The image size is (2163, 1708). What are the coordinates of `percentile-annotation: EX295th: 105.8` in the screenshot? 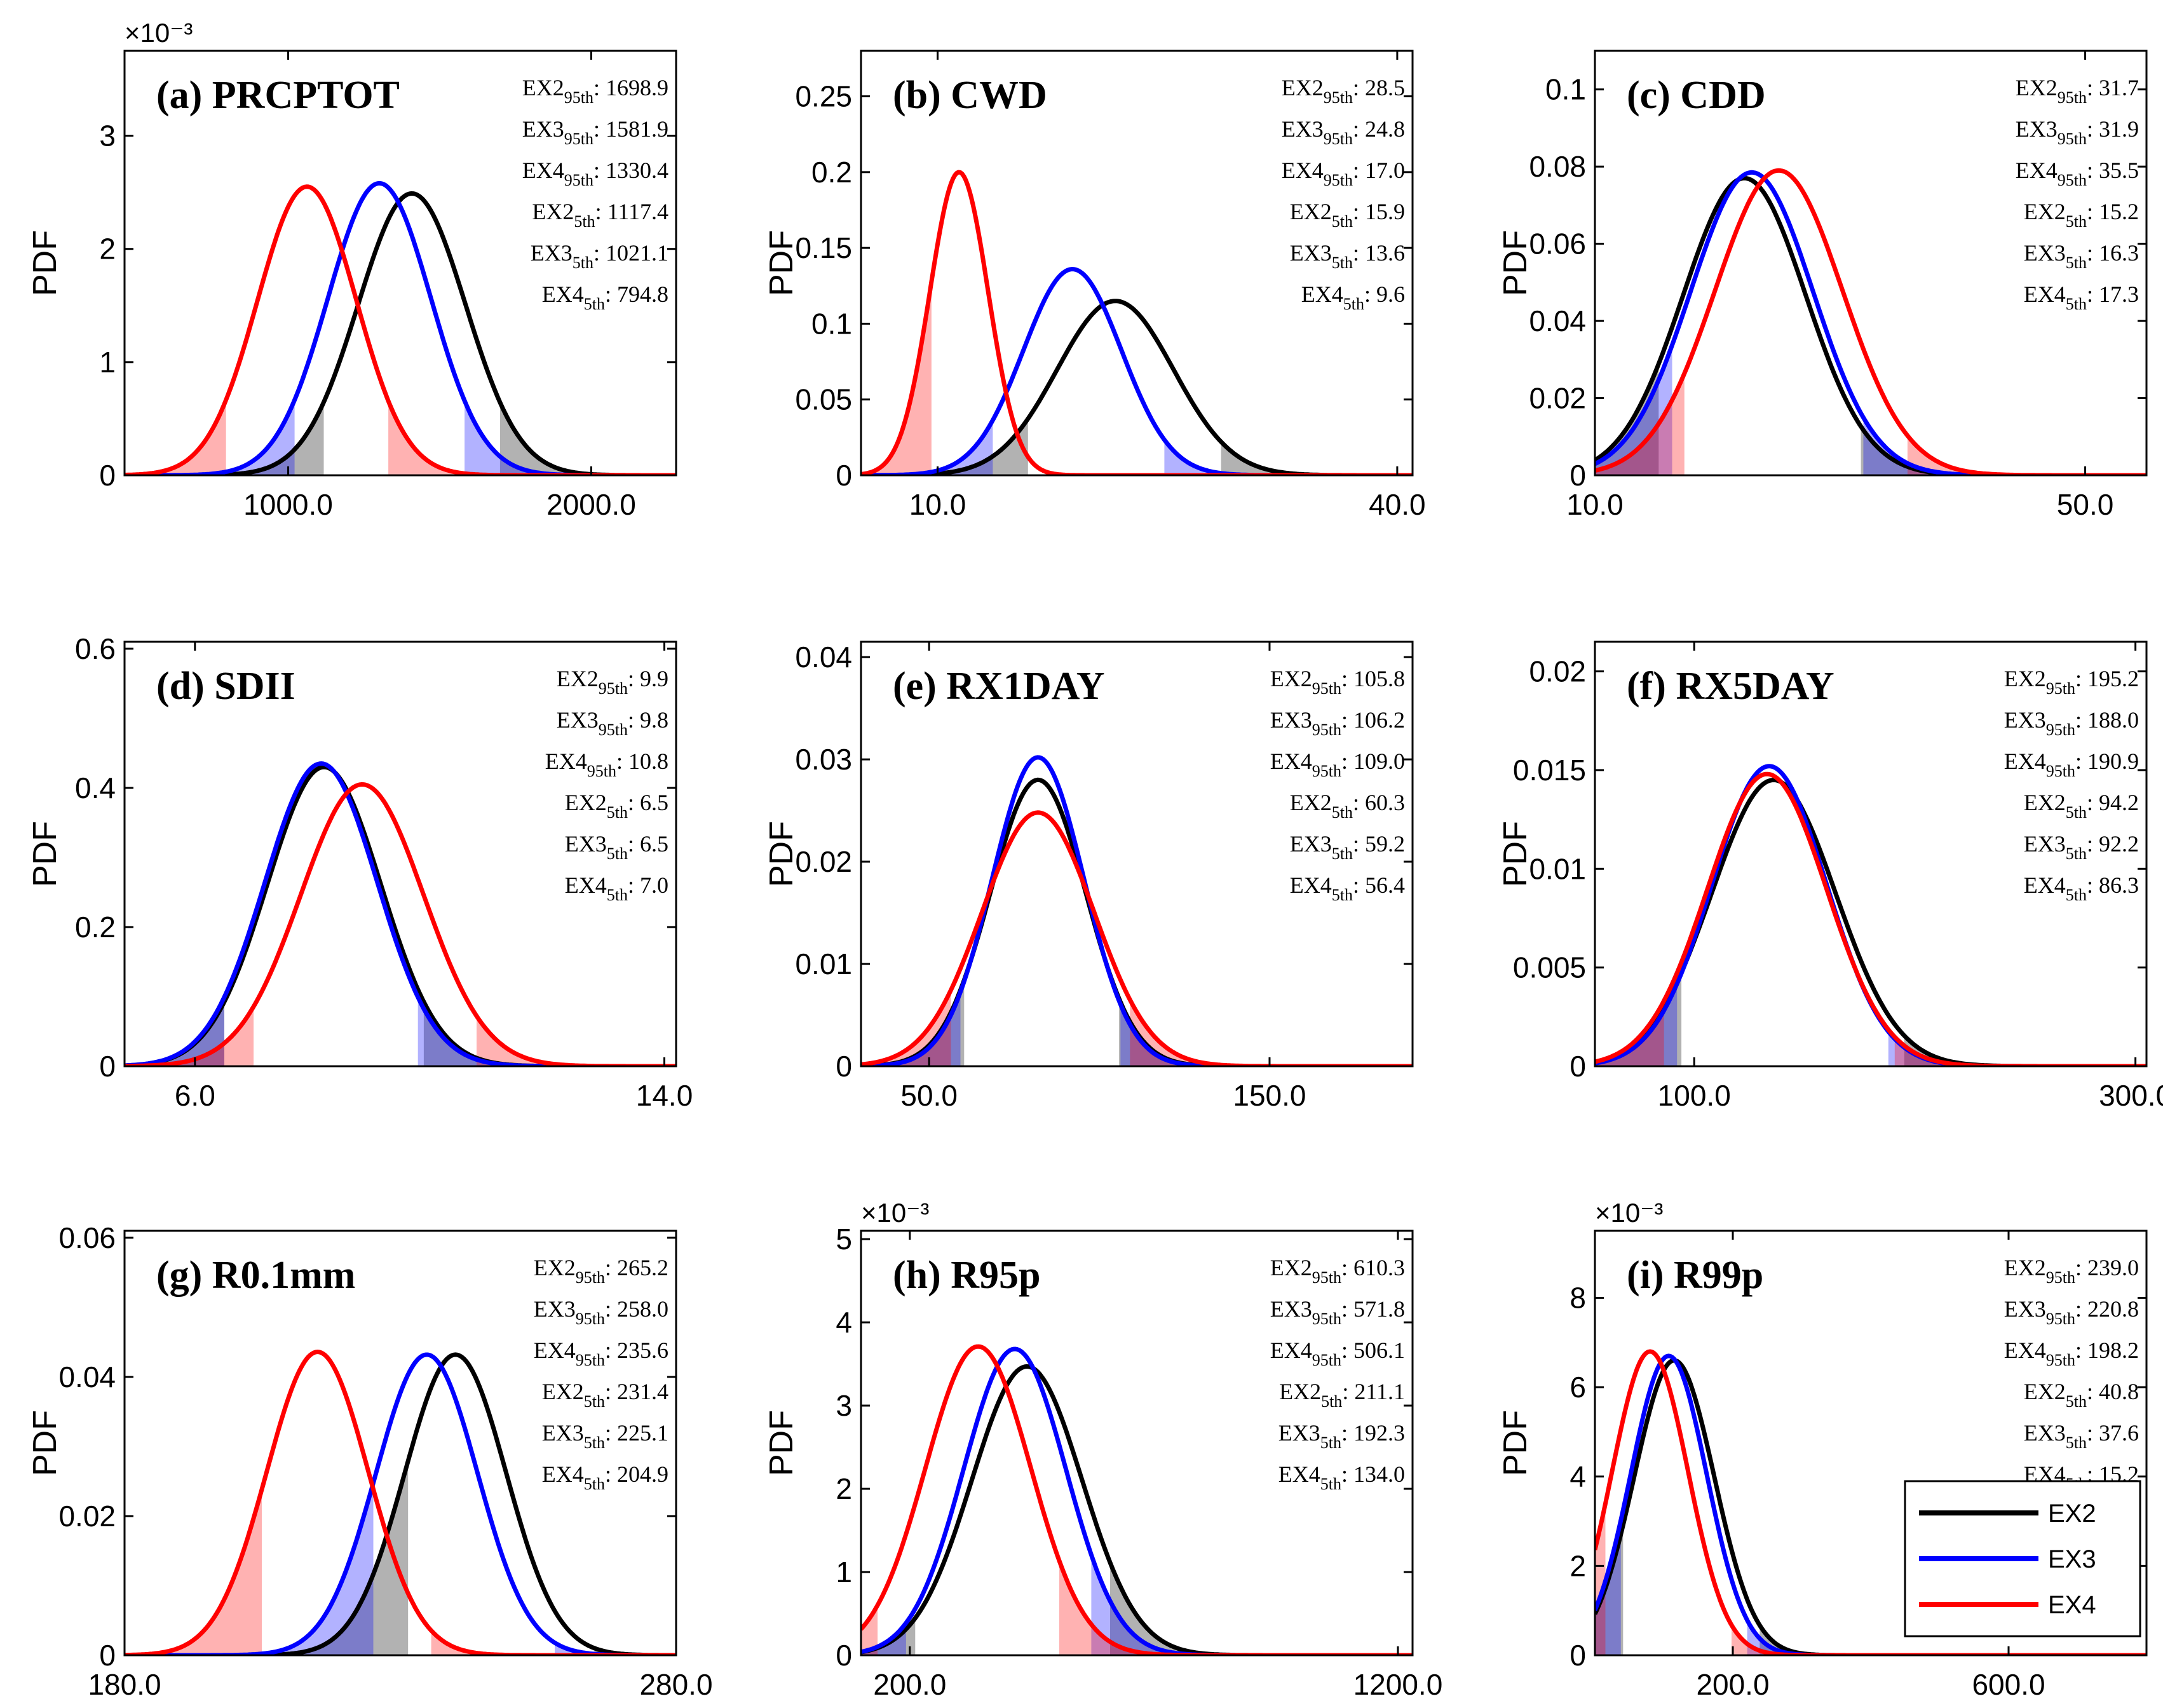 It's located at (1337, 682).